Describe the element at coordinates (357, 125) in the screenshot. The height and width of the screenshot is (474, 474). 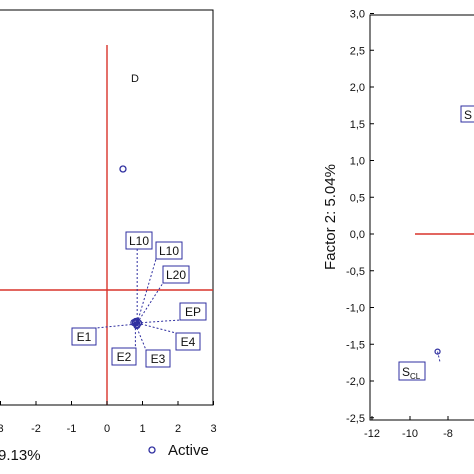
I see `right-y-tick-label: 1,5` at that location.